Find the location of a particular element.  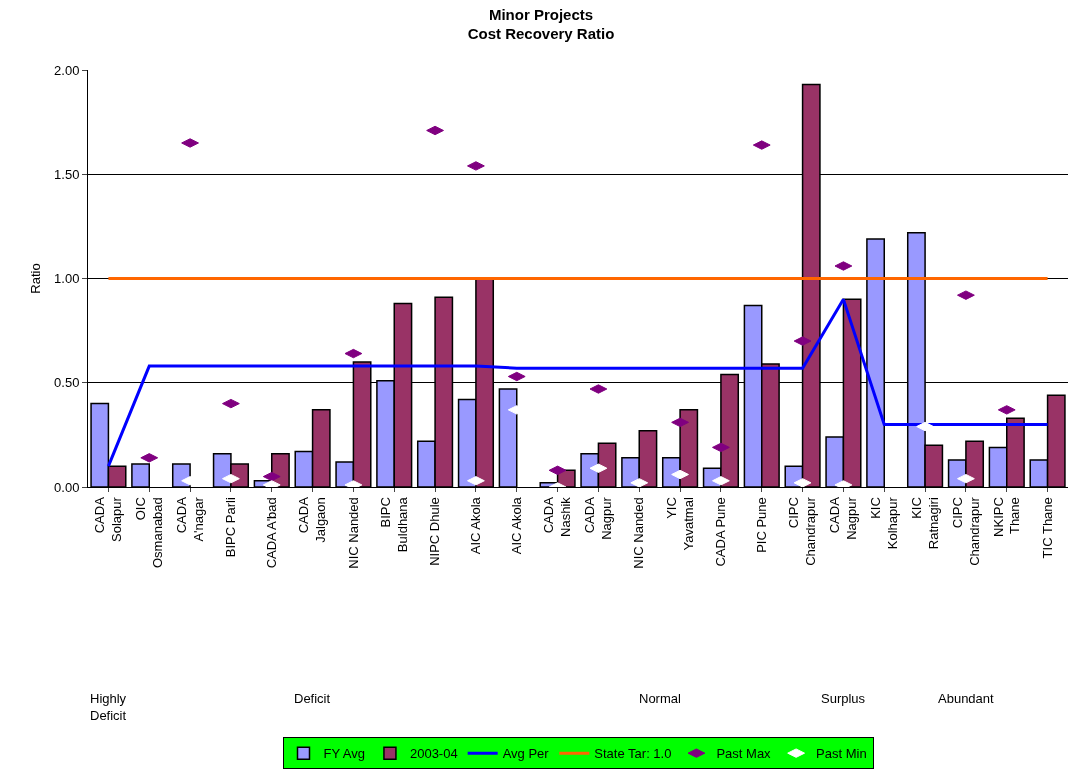

x-tick-label: CADA A'bad is located at coordinates (271, 533).